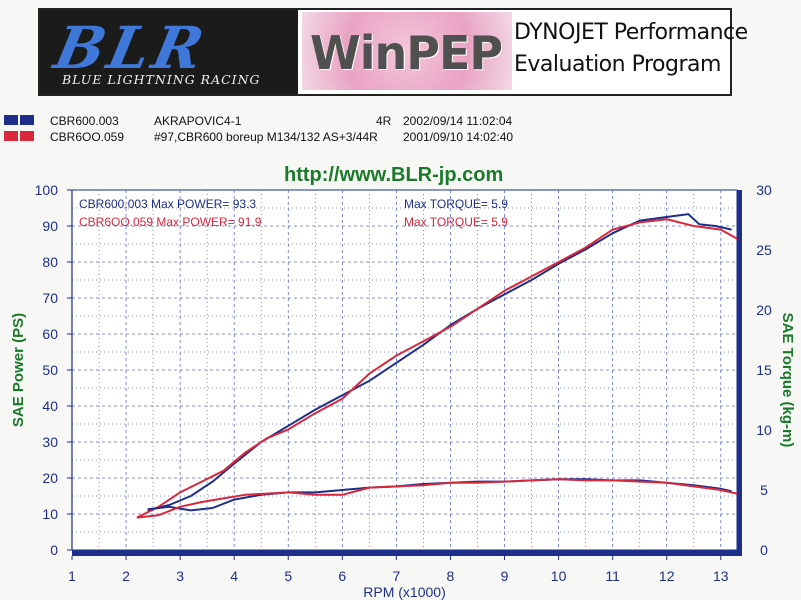 The image size is (801, 600). Describe the element at coordinates (288, 576) in the screenshot. I see `x-tick-label: 5` at that location.